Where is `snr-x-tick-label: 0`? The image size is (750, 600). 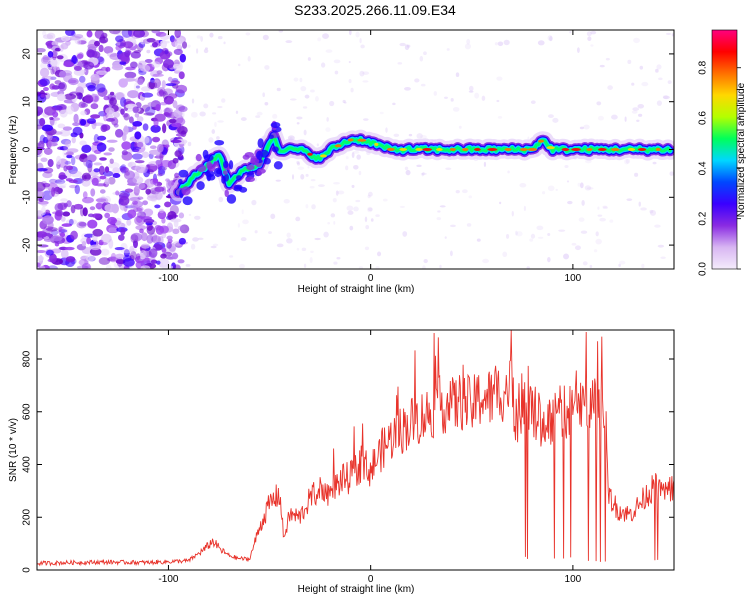 snr-x-tick-label: 0 is located at coordinates (371, 579).